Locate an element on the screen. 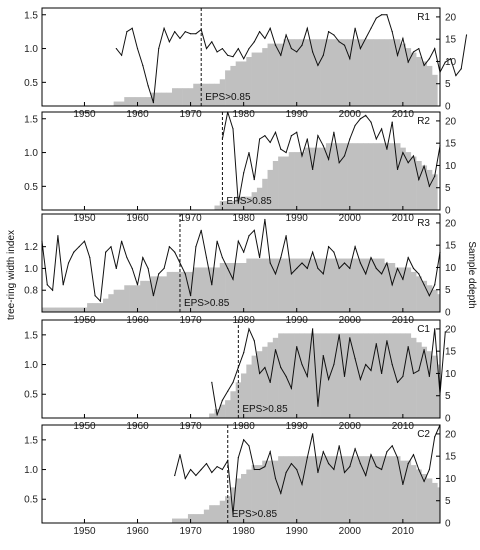  x-tick-label: 1960 is located at coordinates (137, 531).